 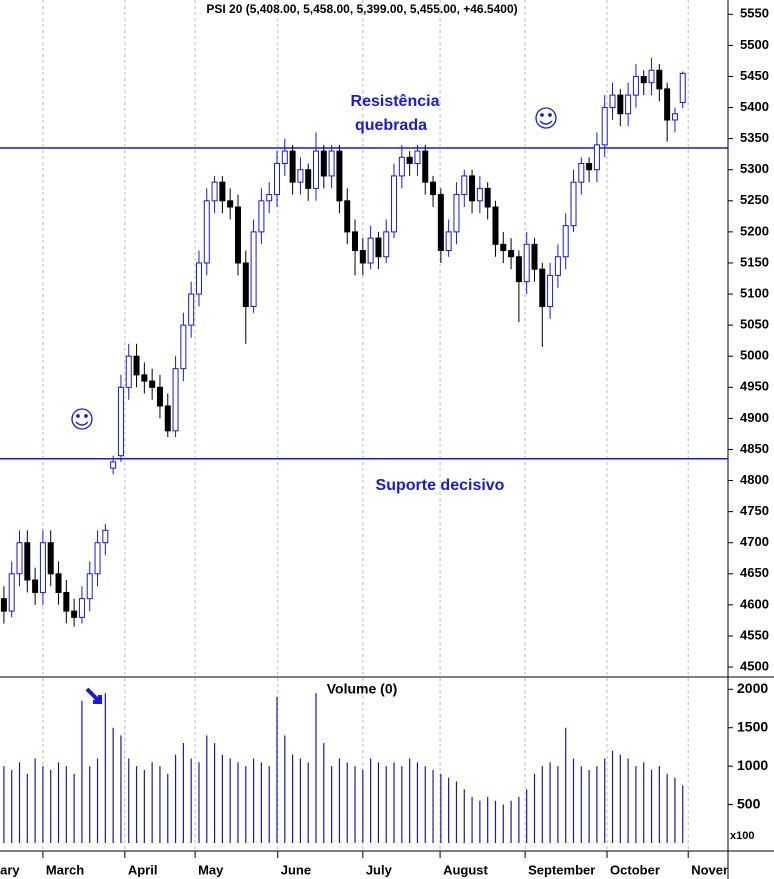 I want to click on y-tick-label: 5450, so click(x=754, y=75).